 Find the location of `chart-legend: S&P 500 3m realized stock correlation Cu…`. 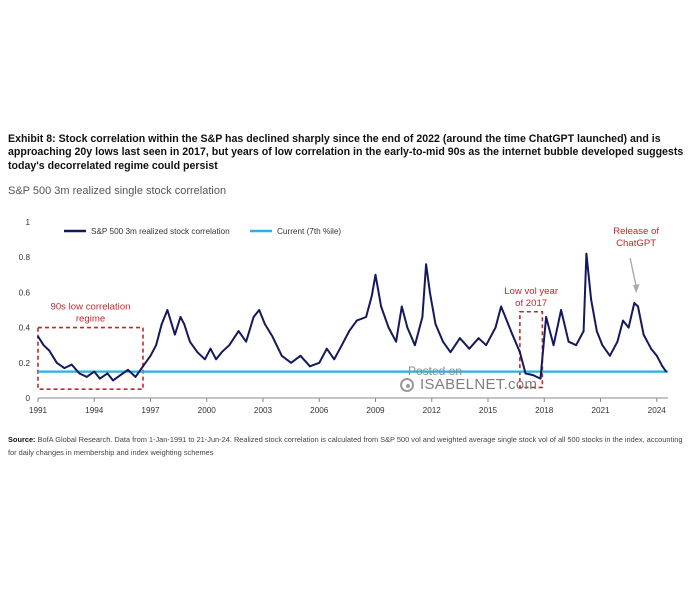

chart-legend: S&P 500 3m realized stock correlation Cu… is located at coordinates (202, 231).